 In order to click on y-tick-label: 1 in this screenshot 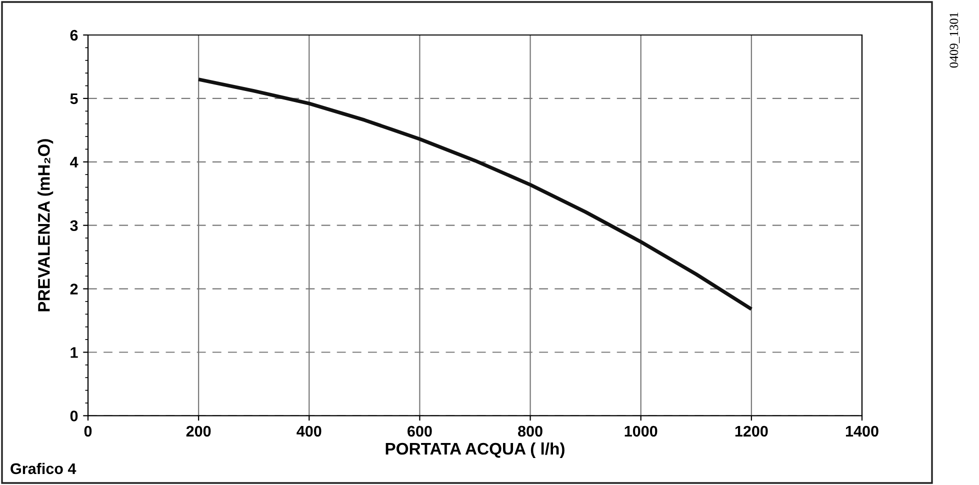, I will do `click(74, 352)`.